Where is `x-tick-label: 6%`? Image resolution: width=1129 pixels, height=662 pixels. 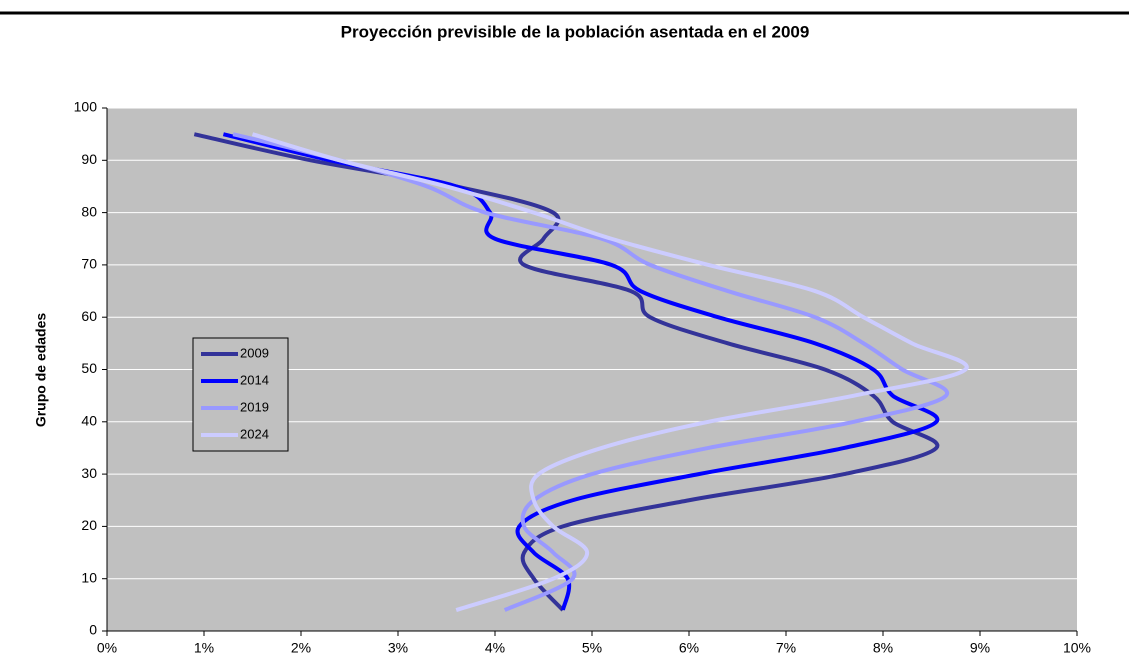
x-tick-label: 6% is located at coordinates (689, 648).